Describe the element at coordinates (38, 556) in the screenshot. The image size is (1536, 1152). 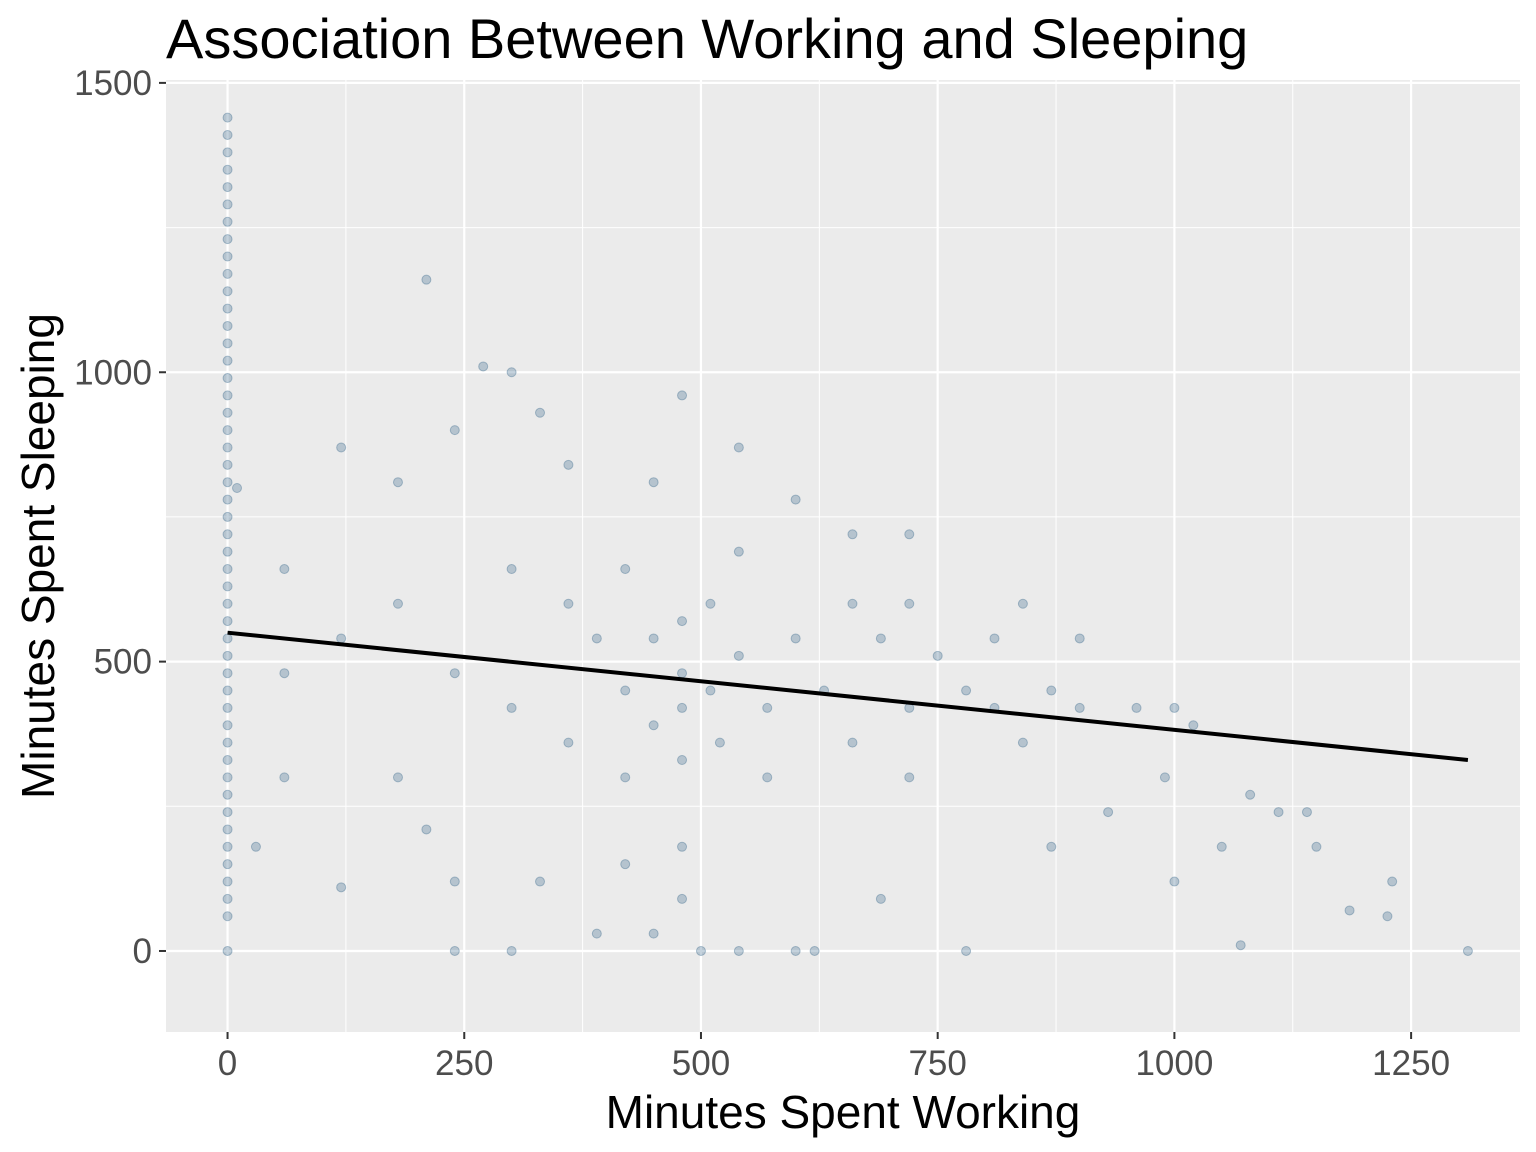
I see `y-axis-title: Minutes Spent Sleeping` at that location.